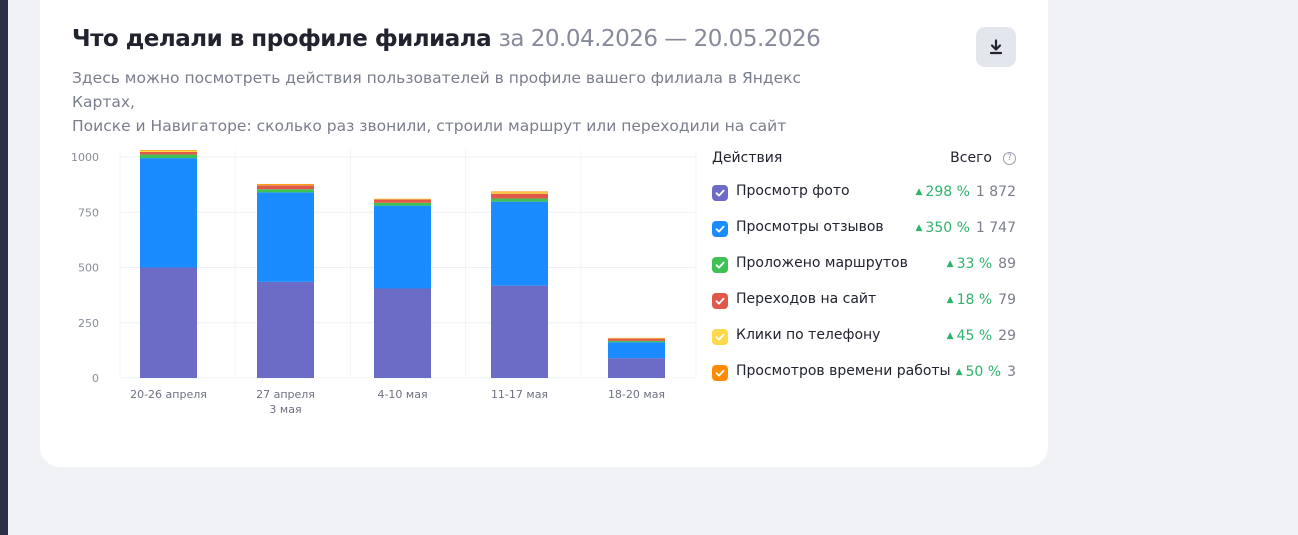 The image size is (1298, 535). I want to click on legend-item-values: ▲ 18 % 79, so click(981, 300).